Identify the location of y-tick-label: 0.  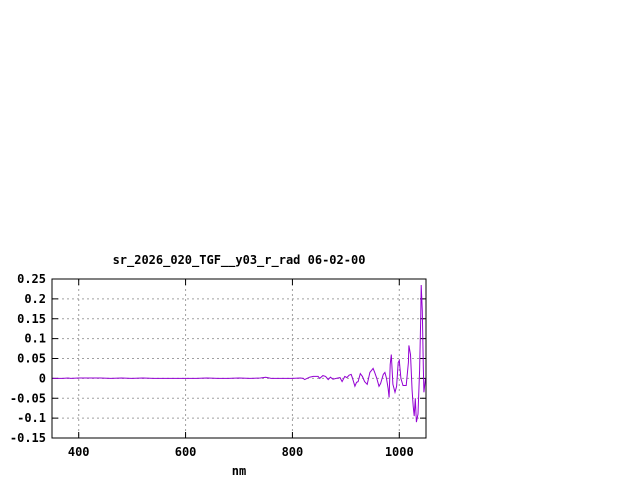
(42, 378).